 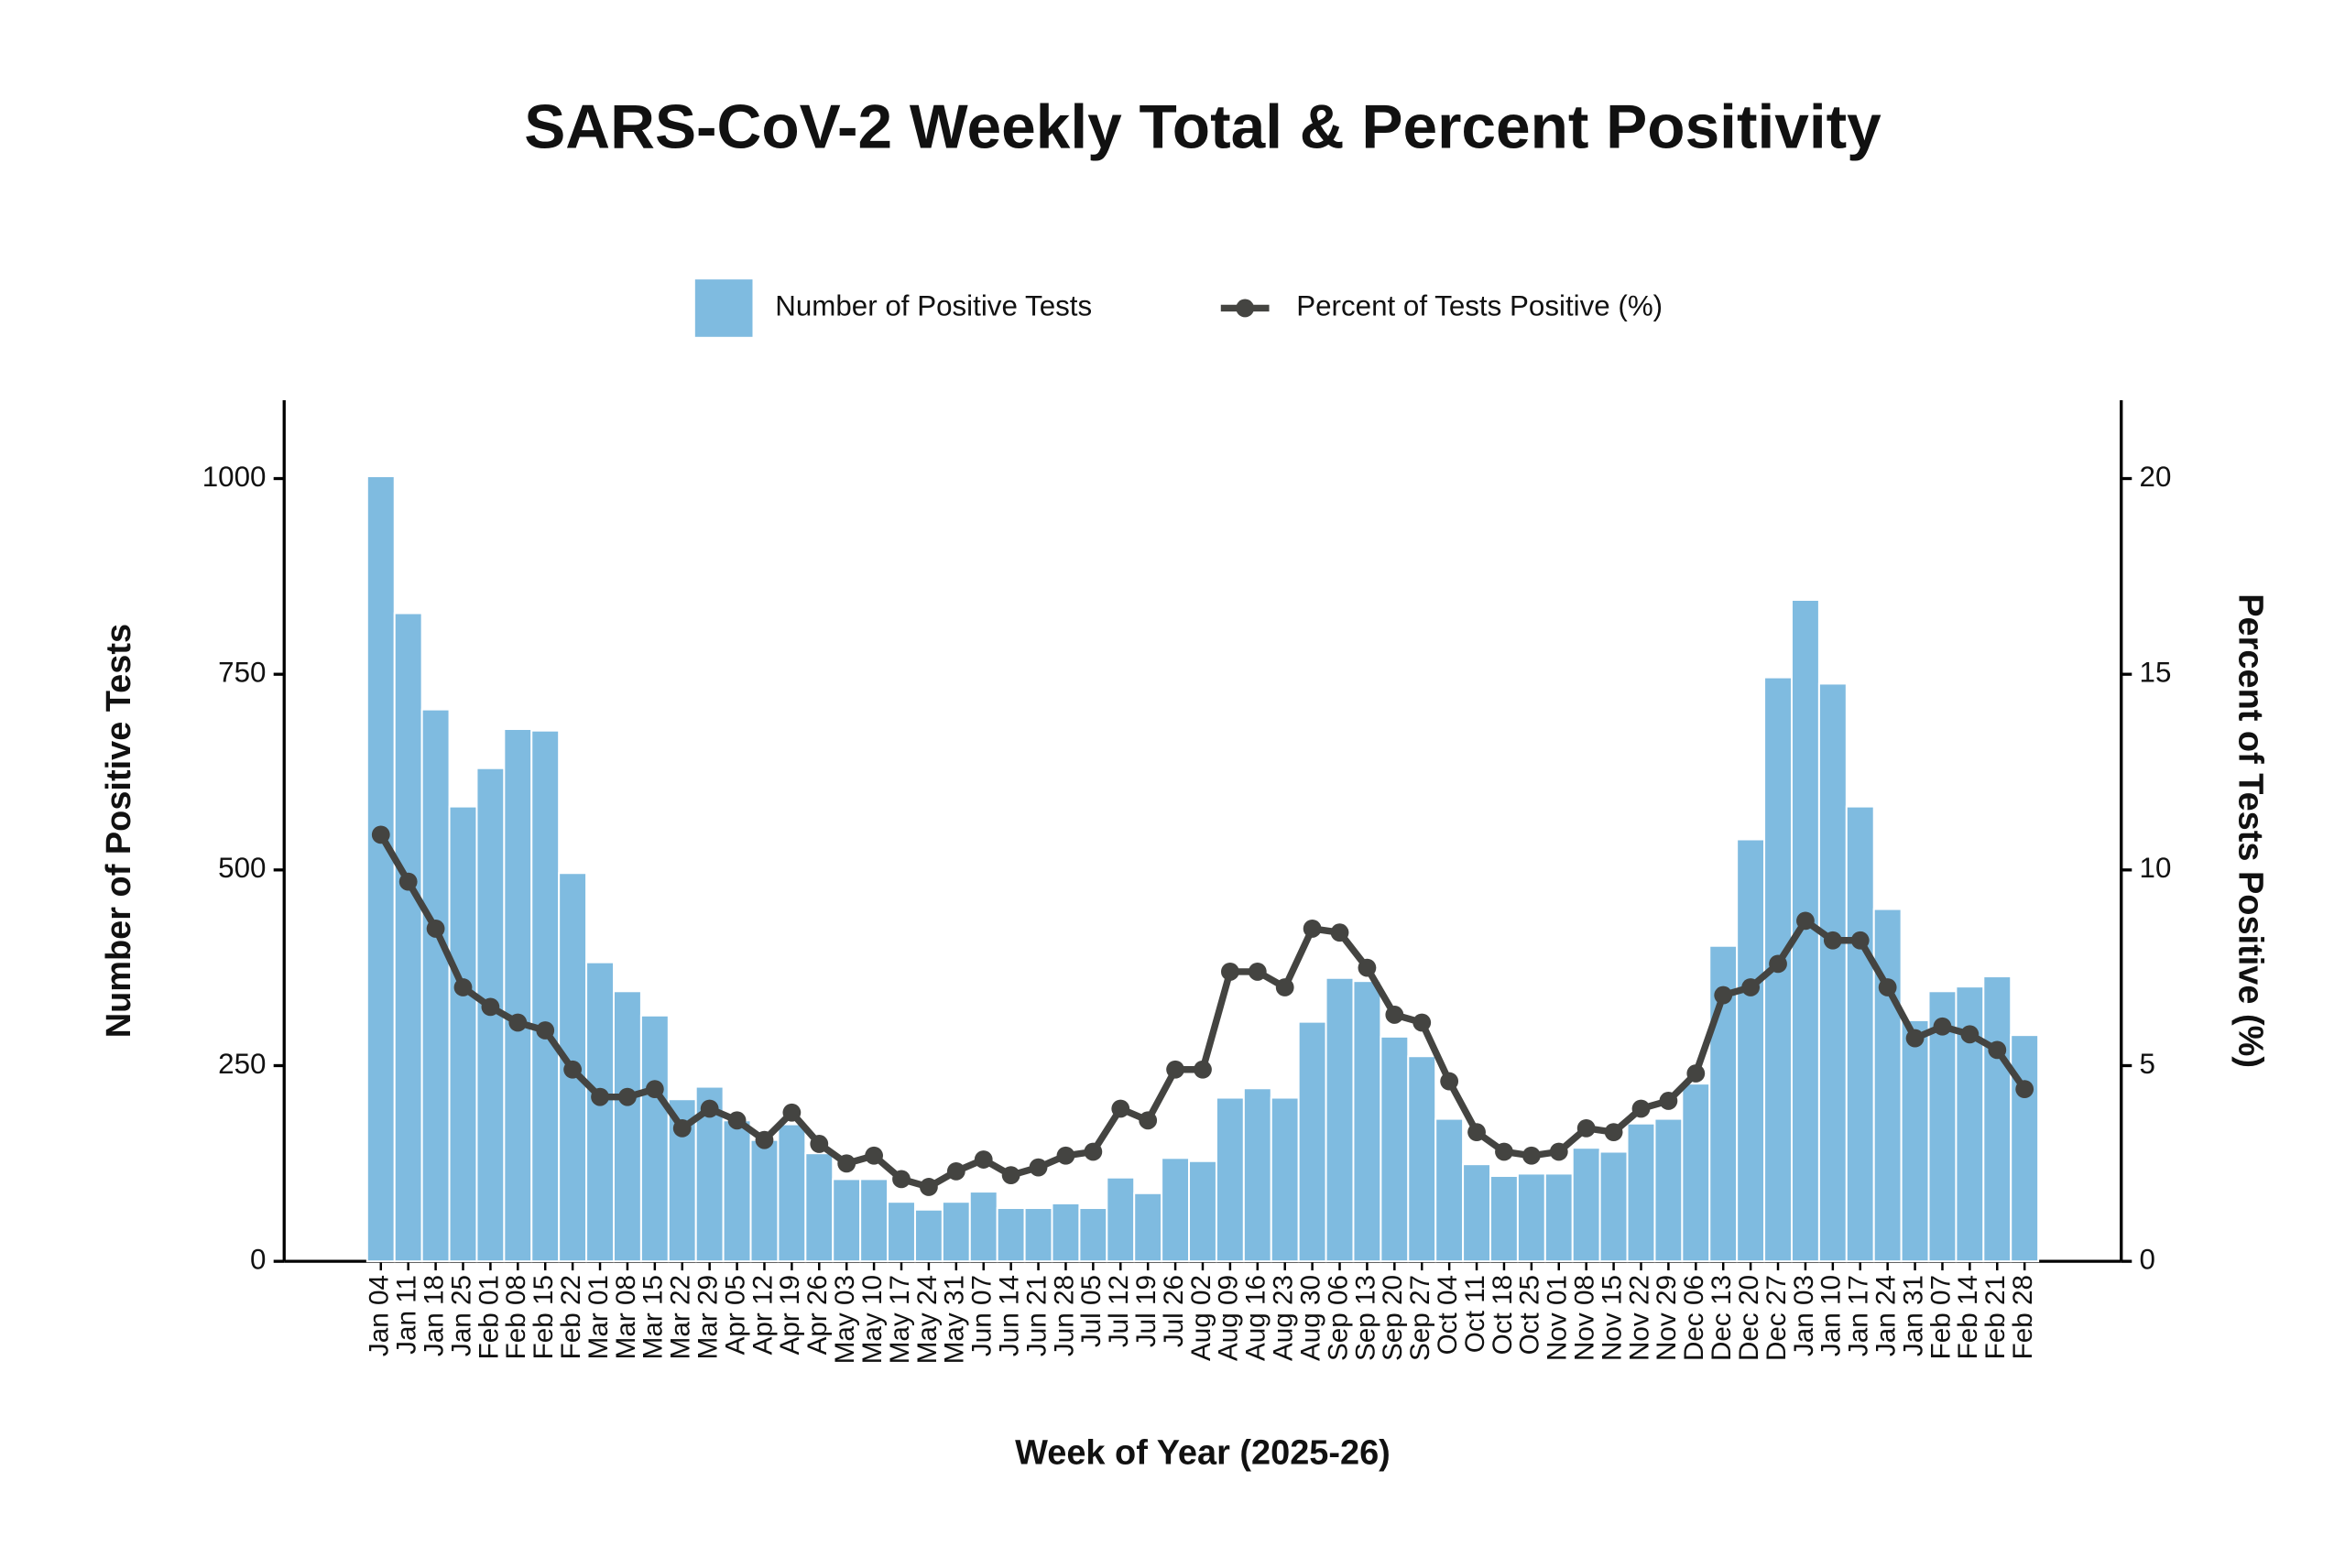 I want to click on x-tick-label: Nov 08, so click(x=1585, y=1318).